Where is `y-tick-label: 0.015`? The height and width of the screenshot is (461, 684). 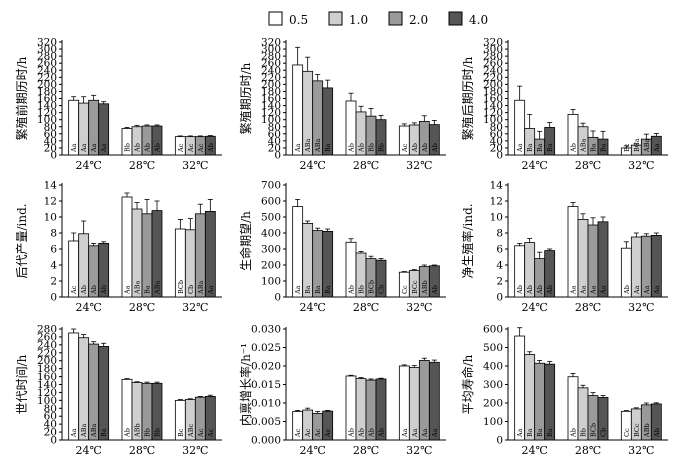 y-tick-label: 0.015 is located at coordinates (266, 385).